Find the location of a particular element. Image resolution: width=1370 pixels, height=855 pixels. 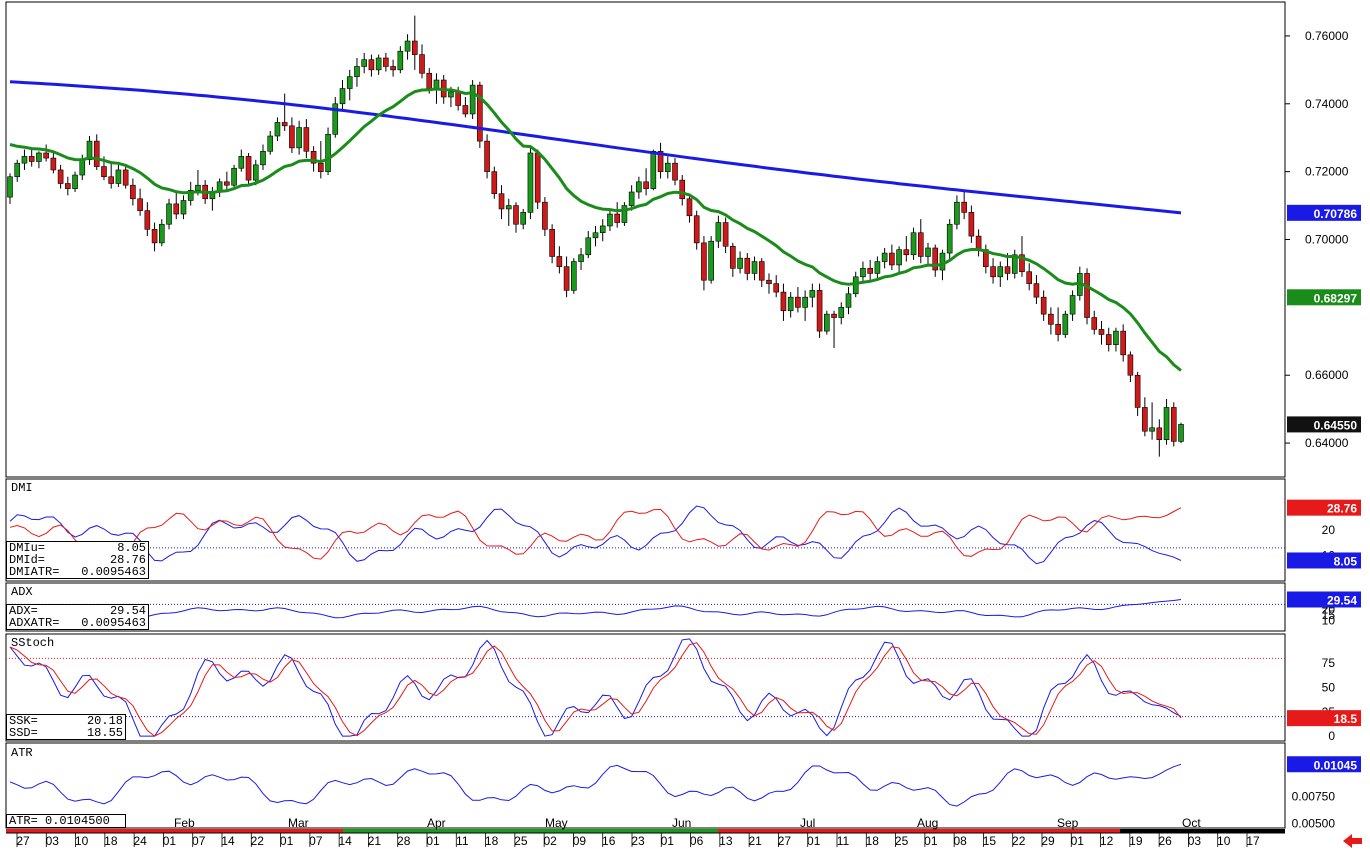

dmi-down-value-tag: 28.76 is located at coordinates (1342, 509).